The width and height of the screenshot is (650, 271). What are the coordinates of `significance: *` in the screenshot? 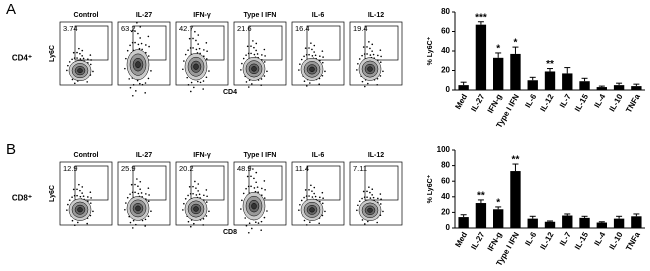 It's located at (498, 49).